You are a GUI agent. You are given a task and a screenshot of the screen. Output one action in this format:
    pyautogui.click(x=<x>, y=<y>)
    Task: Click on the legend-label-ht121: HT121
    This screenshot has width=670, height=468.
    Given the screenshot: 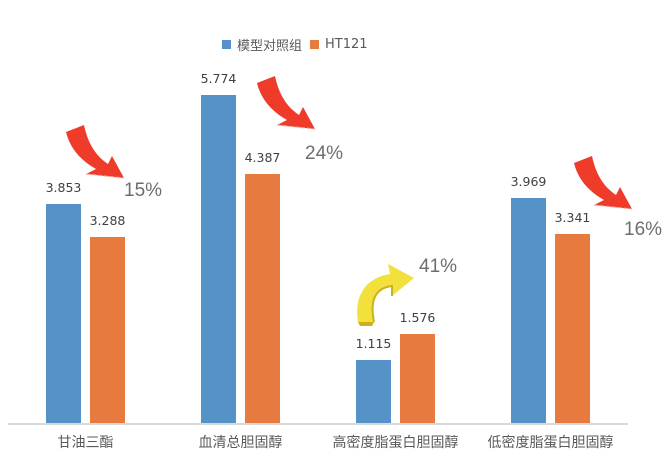 What is the action you would take?
    pyautogui.click(x=346, y=44)
    